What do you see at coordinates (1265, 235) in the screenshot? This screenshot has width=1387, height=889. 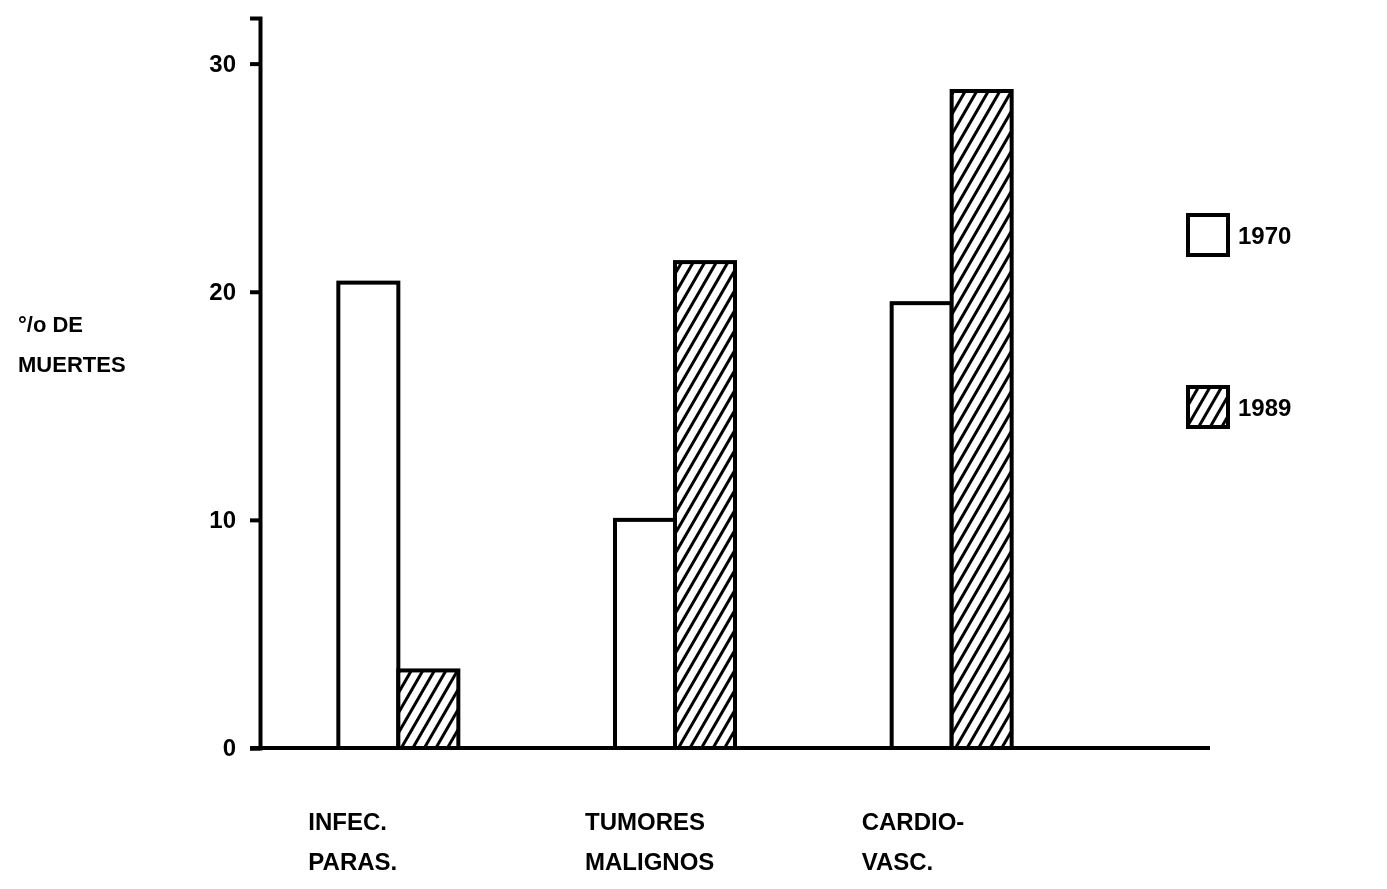 I see `legend-label: 1970` at bounding box center [1265, 235].